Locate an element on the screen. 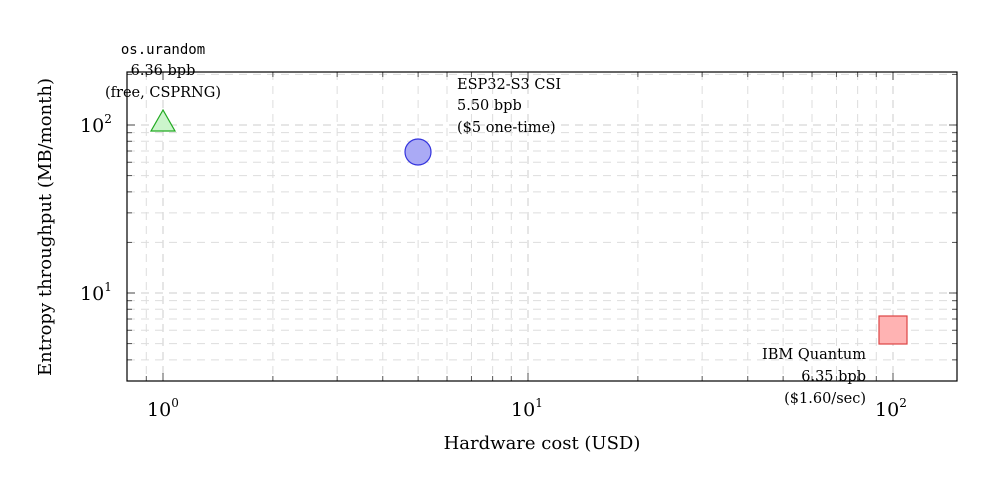  circle-marker-esp32 is located at coordinates (418, 152).